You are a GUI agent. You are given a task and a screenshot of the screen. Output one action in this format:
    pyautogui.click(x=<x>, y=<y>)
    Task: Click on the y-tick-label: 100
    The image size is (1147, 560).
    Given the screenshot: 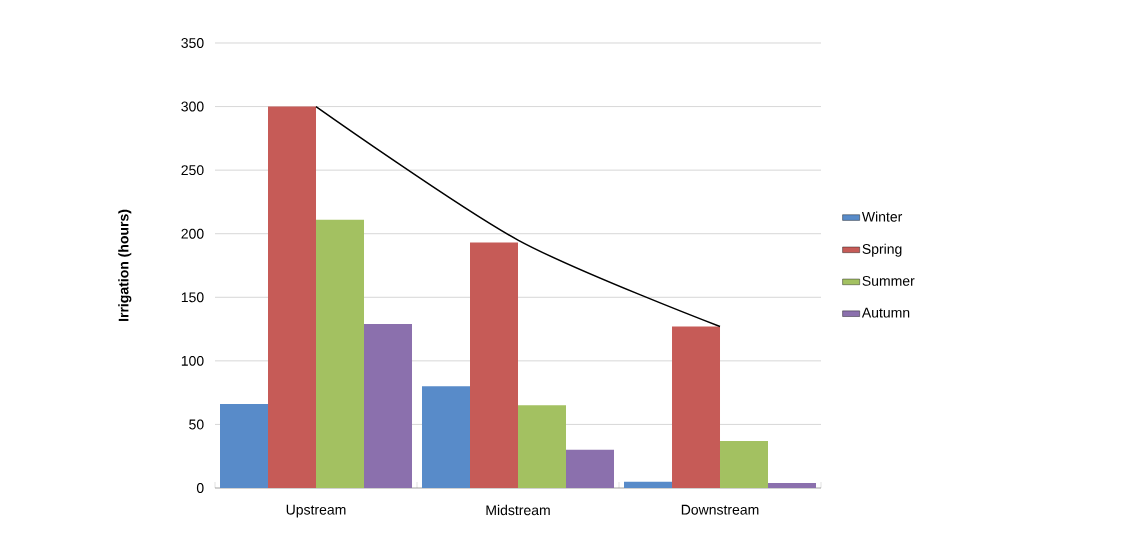 What is the action you would take?
    pyautogui.click(x=192, y=360)
    